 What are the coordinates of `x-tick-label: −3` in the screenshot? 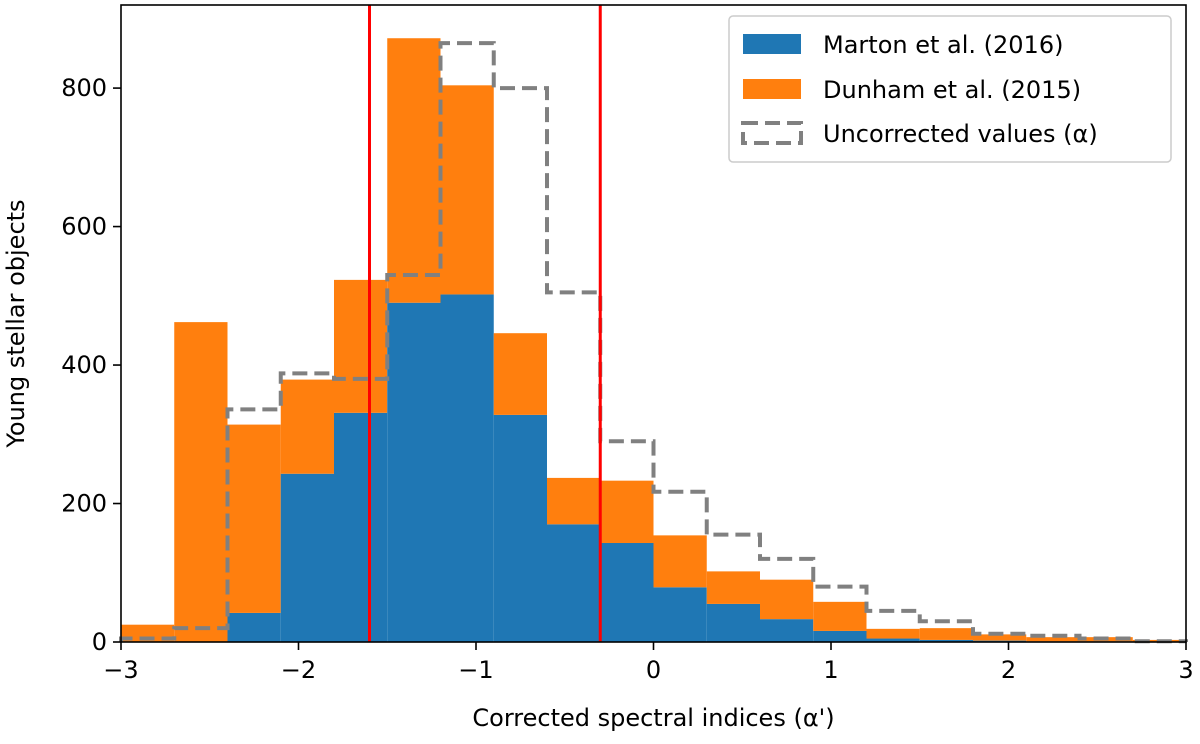 It's located at (120, 670).